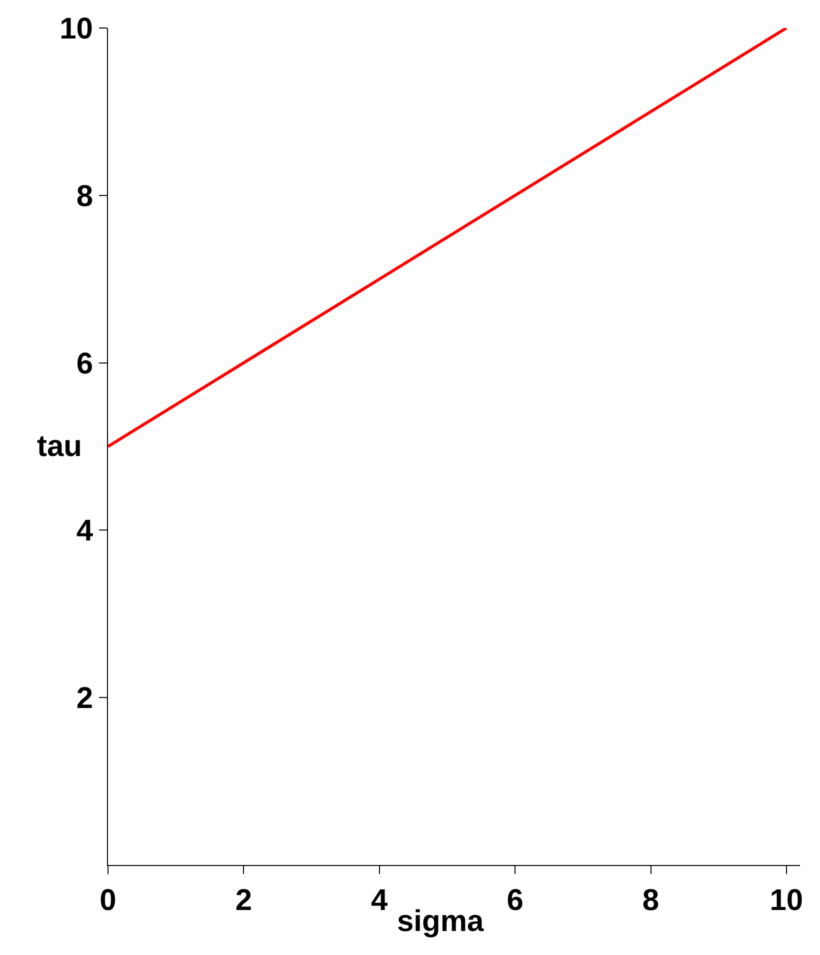  What do you see at coordinates (84, 196) in the screenshot?
I see `y-tick-label: 8` at bounding box center [84, 196].